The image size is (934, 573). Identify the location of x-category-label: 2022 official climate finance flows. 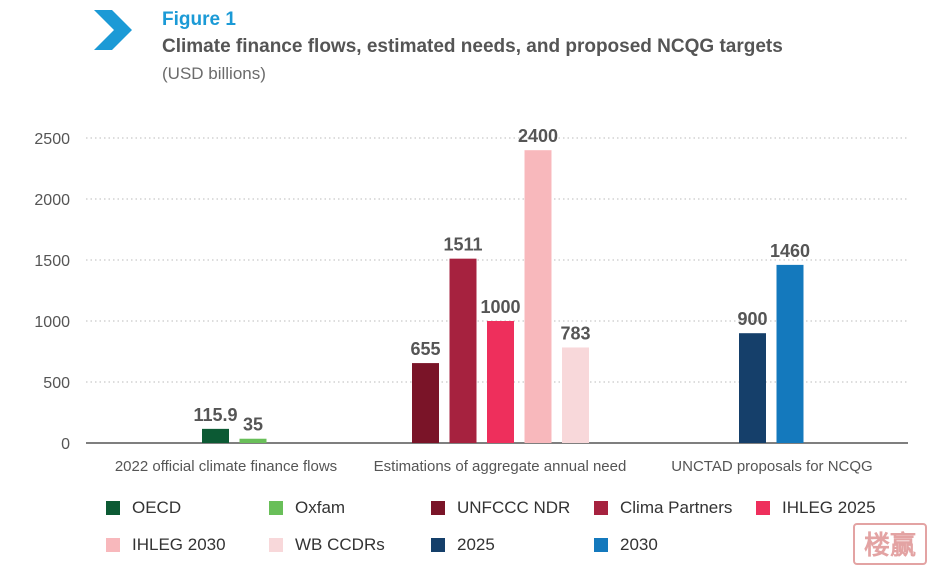
(226, 466).